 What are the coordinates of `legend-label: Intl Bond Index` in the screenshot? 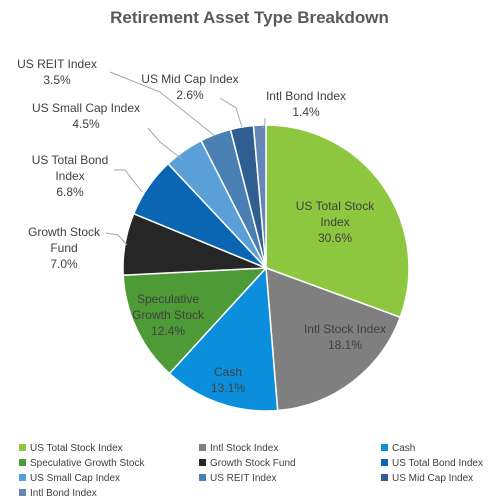 It's located at (63, 493).